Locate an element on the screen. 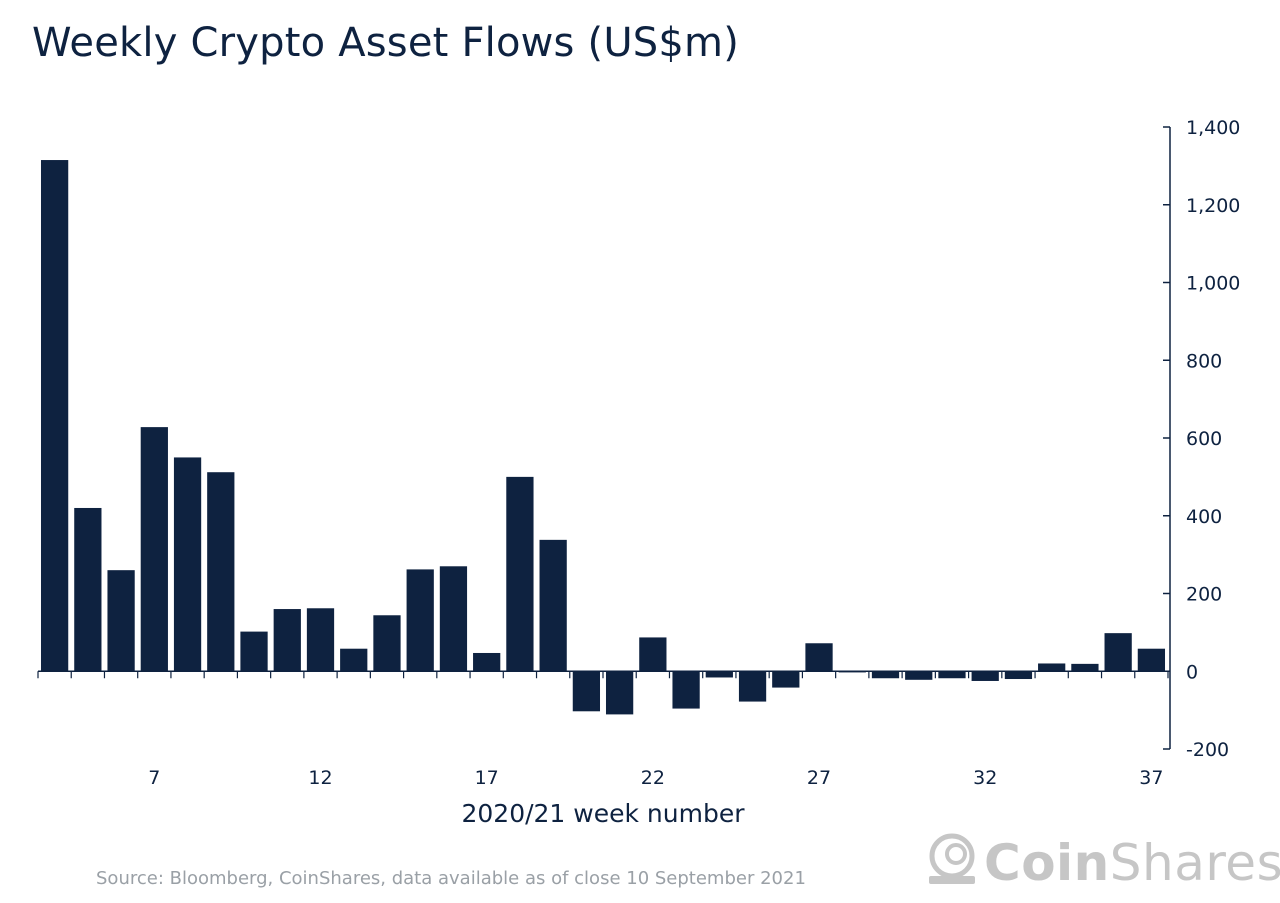 The height and width of the screenshot is (903, 1280). x-tick-label: 17 is located at coordinates (487, 778).